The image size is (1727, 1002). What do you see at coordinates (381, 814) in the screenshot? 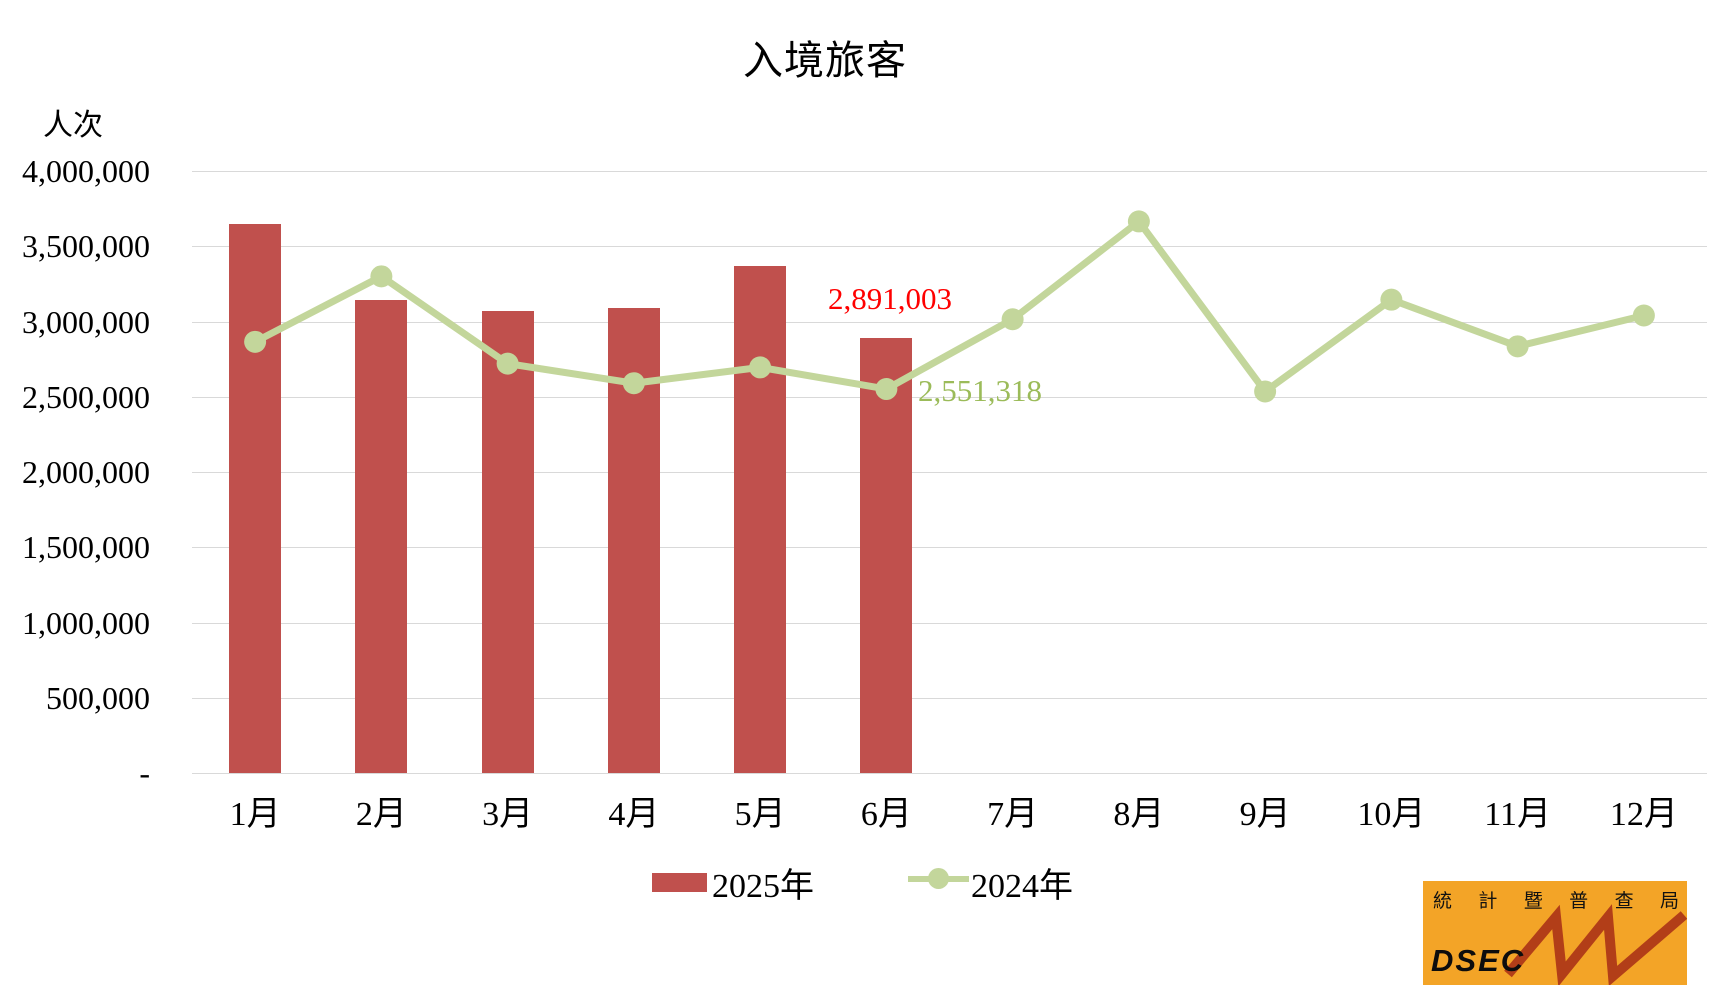
I see `x-axis-label-2: 2月` at bounding box center [381, 814].